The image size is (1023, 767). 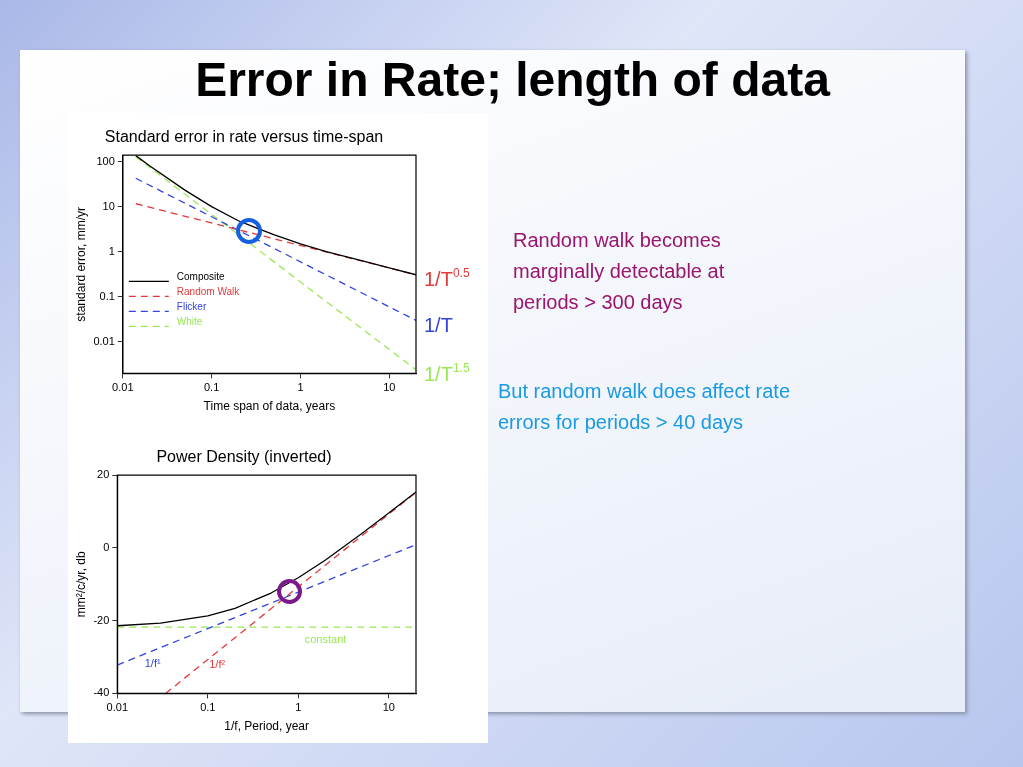 I want to click on legend-label: White, so click(x=189, y=322).